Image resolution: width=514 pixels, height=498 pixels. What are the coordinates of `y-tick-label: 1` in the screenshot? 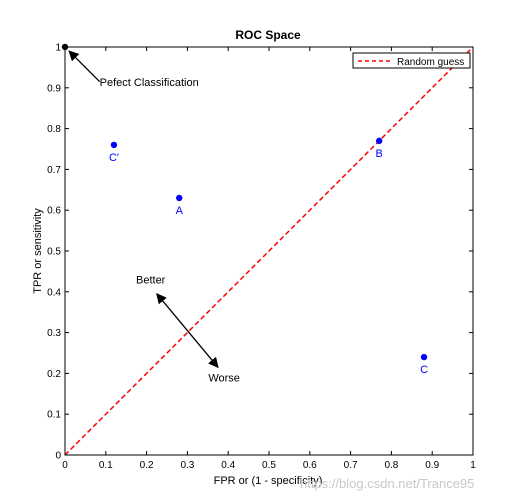 It's located at (58, 48).